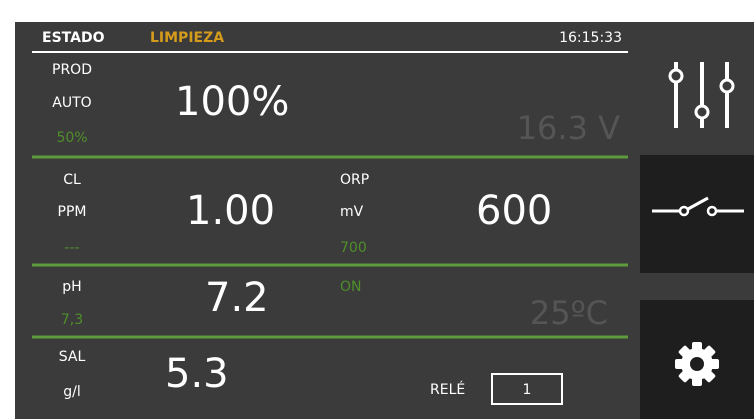 The image size is (754, 419). Describe the element at coordinates (72, 320) in the screenshot. I see `ph-setpoint: 7,3` at that location.